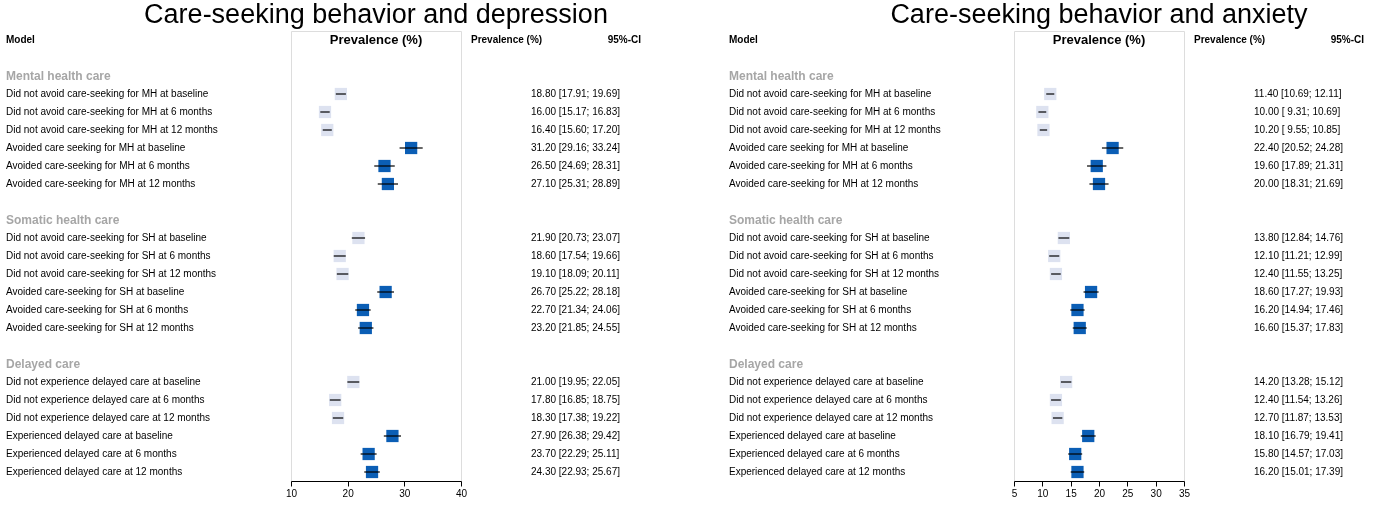 The image size is (1389, 522). I want to click on data-label: 16.20 [15.01; 17.39], so click(1299, 471).